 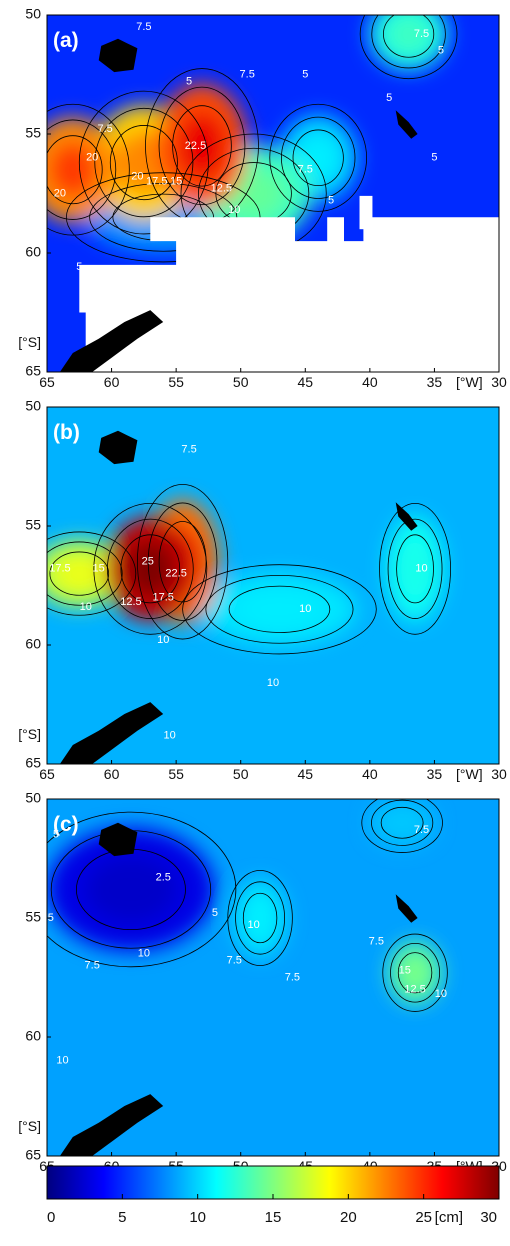 I want to click on colorbar-ticks: 0 5 10 15 20 25 30 [cm], so click(x=273, y=1210).